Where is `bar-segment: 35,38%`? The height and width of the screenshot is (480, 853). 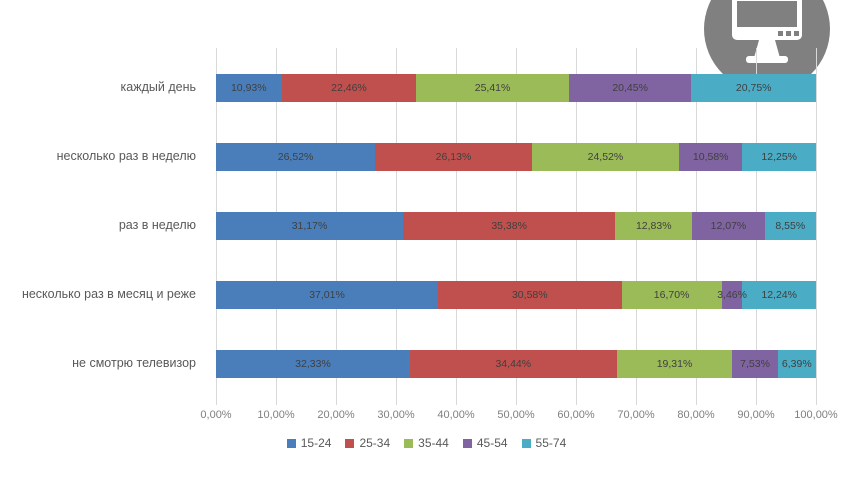
bar-segment: 35,38% is located at coordinates (509, 226).